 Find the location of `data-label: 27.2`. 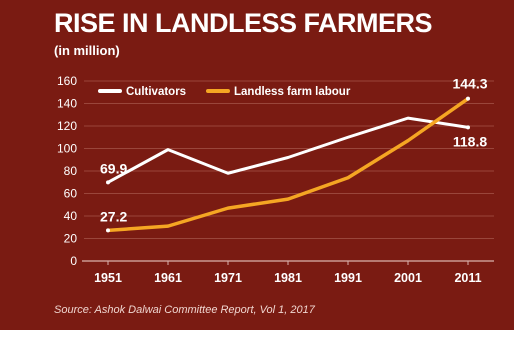

data-label: 27.2 is located at coordinates (113, 216).